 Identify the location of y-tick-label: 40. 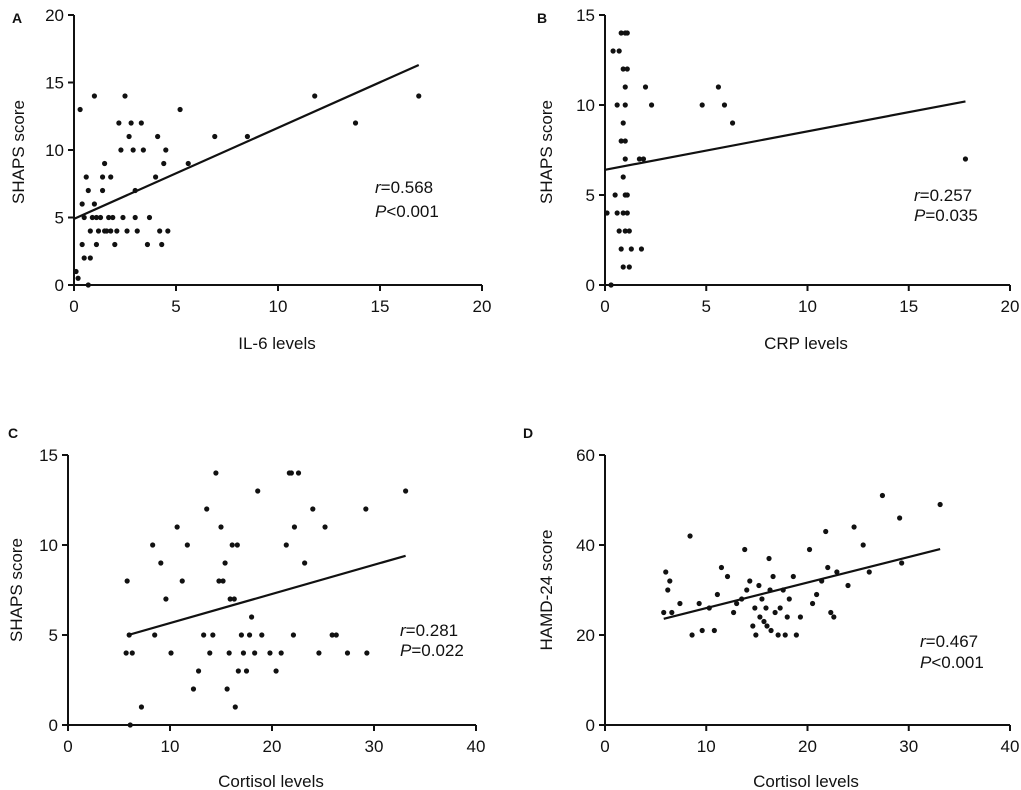
(585, 545).